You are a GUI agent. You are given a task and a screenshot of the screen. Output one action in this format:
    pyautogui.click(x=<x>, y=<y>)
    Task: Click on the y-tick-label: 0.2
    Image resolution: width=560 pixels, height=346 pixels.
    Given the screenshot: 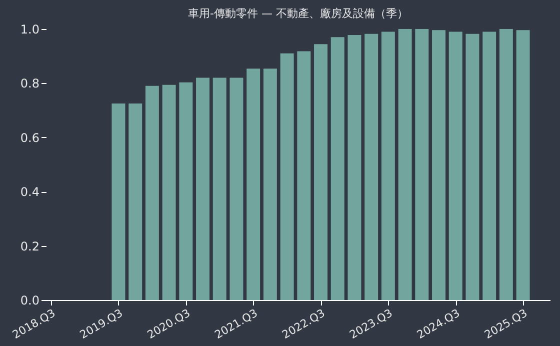 What is the action you would take?
    pyautogui.click(x=30, y=246)
    